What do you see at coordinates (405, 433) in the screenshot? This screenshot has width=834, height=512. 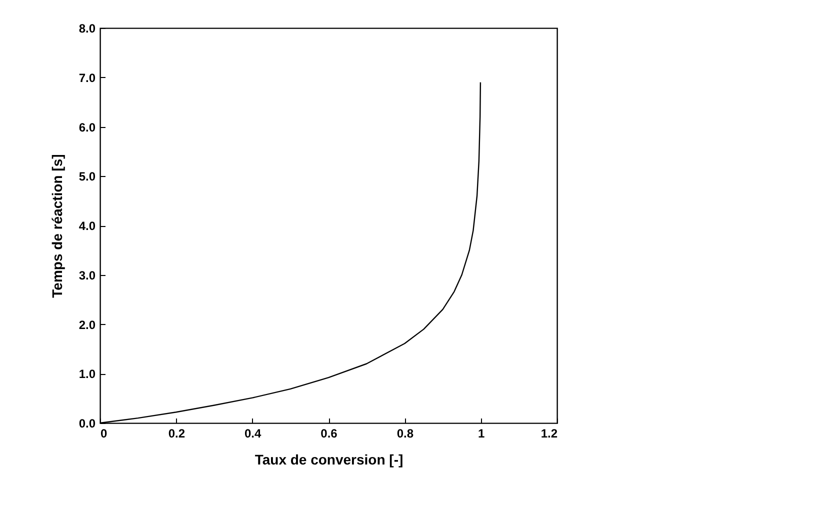 I see `x-tick-label: 0.8` at bounding box center [405, 433].